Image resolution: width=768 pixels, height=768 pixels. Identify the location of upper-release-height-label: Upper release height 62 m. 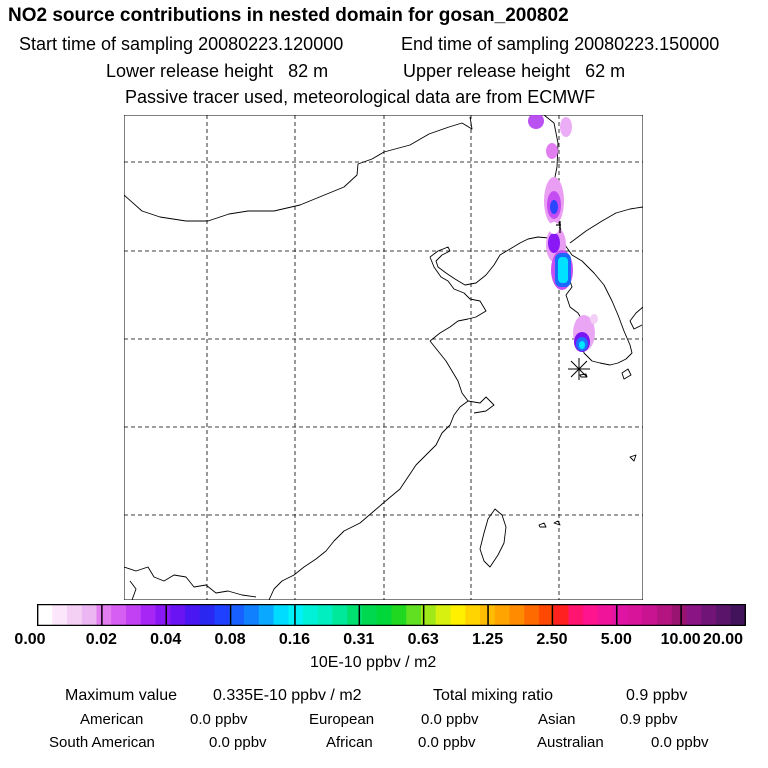
(514, 71).